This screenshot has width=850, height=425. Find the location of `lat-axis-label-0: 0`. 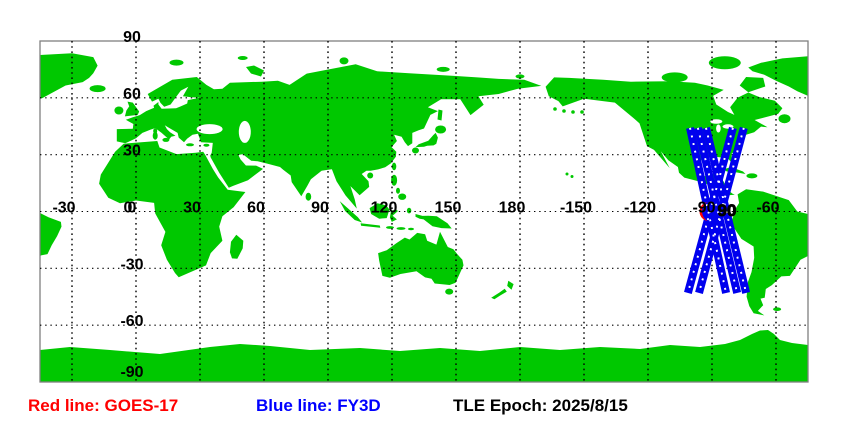

lat-axis-label-0: 0 is located at coordinates (132, 208).